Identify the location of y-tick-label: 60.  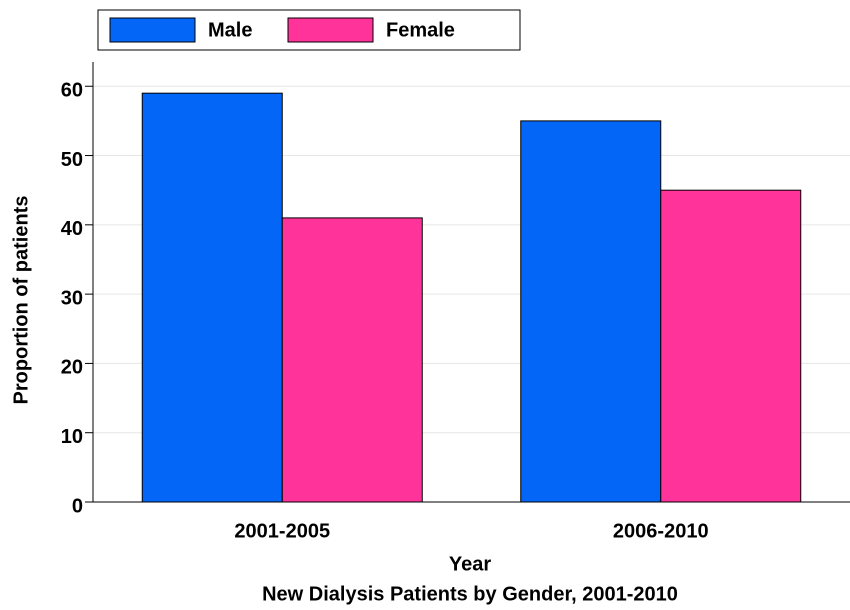
(72, 91).